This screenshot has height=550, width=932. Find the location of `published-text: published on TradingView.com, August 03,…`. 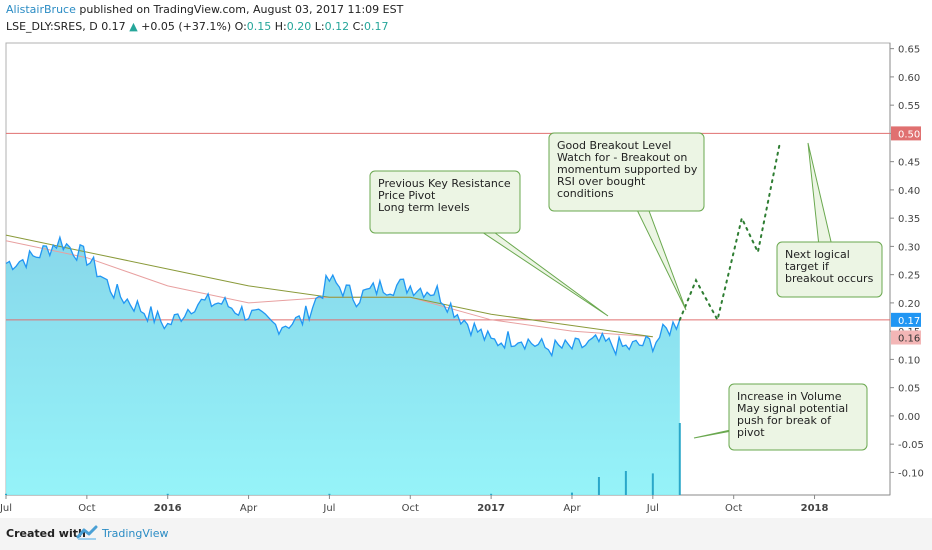

published-text: published on TradingView.com, August 03,… is located at coordinates (241, 9).